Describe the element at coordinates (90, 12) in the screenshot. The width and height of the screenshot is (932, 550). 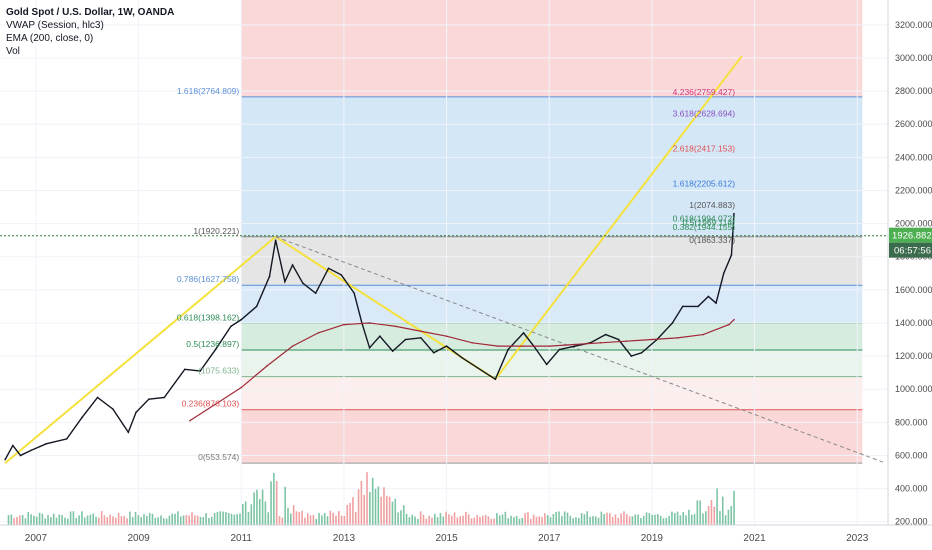
I see `legend-title: Gold Spot / U.S. Dollar, 1W, OANDA` at that location.